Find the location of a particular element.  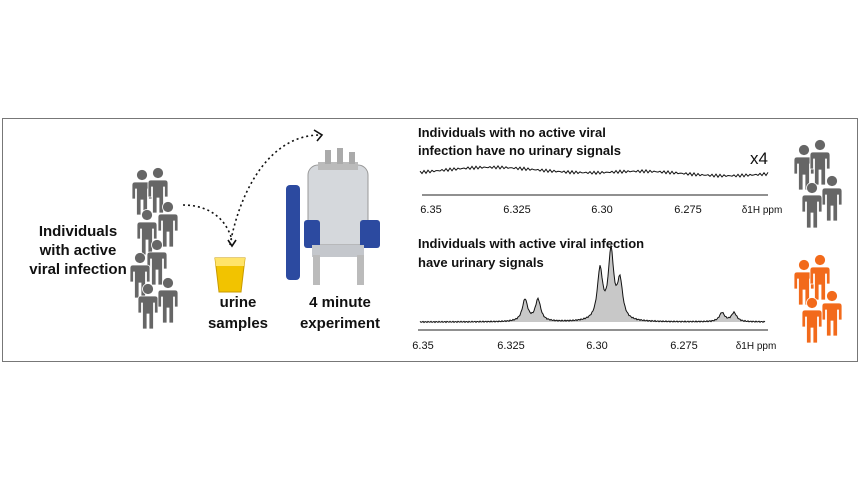

label-line: experiment is located at coordinates (340, 323).